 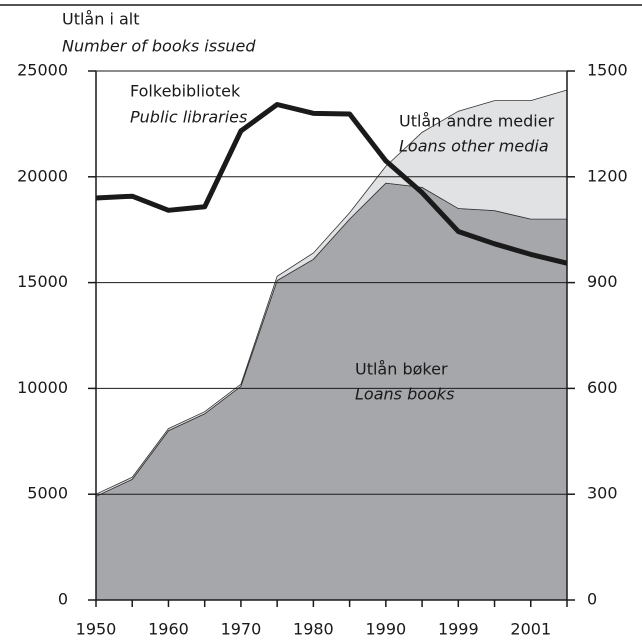 I want to click on x-tick-label: 1980, so click(x=313, y=629).